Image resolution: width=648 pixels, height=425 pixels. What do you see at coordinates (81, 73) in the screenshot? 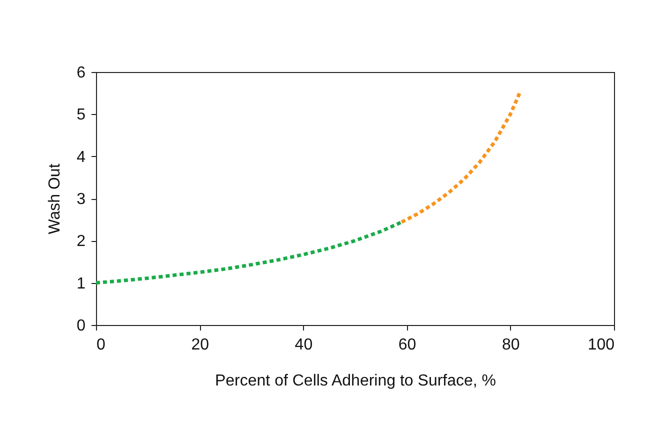
I see `y-tick-label: 6` at bounding box center [81, 73].